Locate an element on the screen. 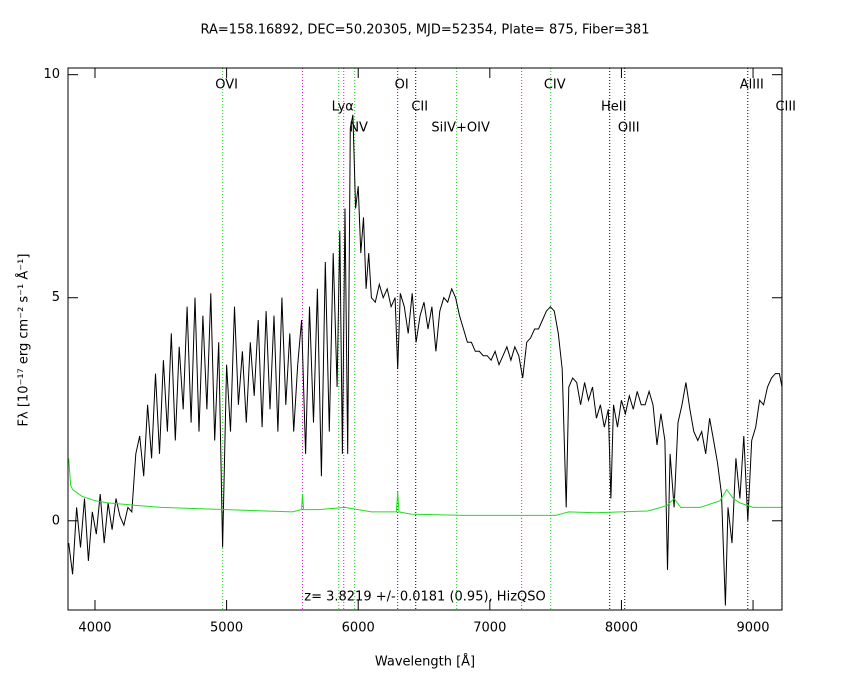 The height and width of the screenshot is (680, 850). y-axis-label: Fλ [10⁻¹⁷ erg cm⁻² s⁻¹ Å⁻¹] is located at coordinates (24, 340).